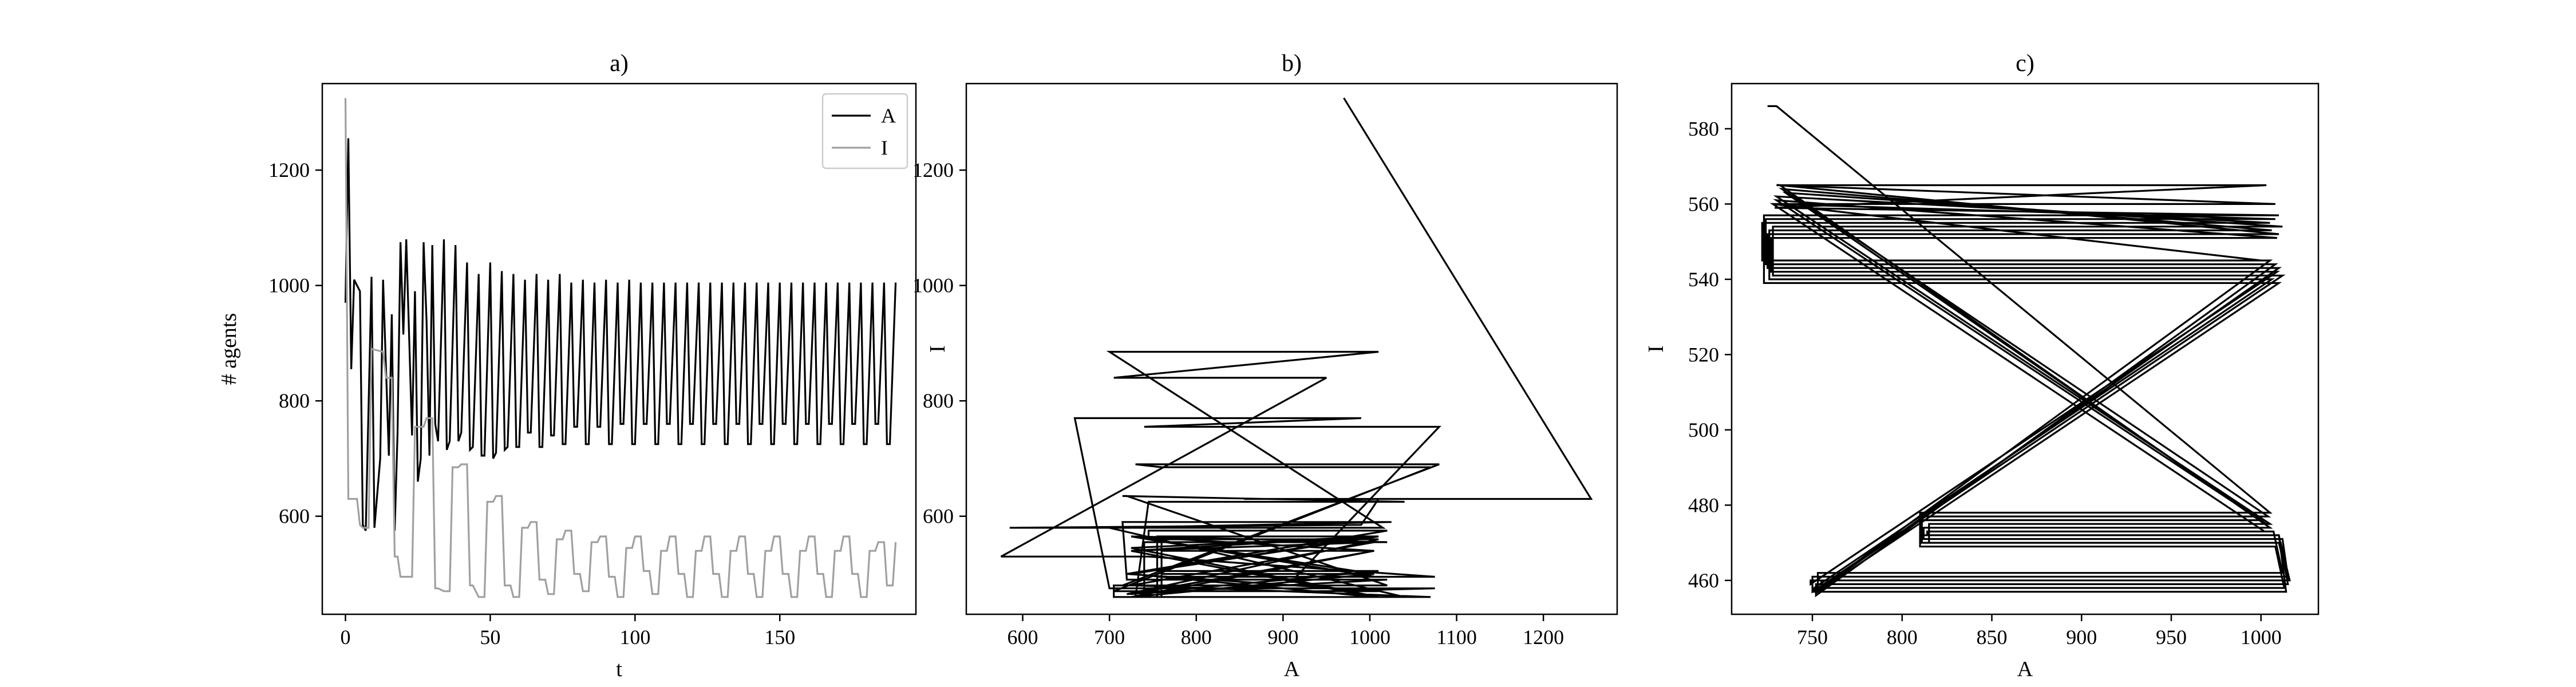 Image resolution: width=2576 pixels, height=687 pixels. Describe the element at coordinates (1992, 638) in the screenshot. I see `x-tick-label: 850` at that location.